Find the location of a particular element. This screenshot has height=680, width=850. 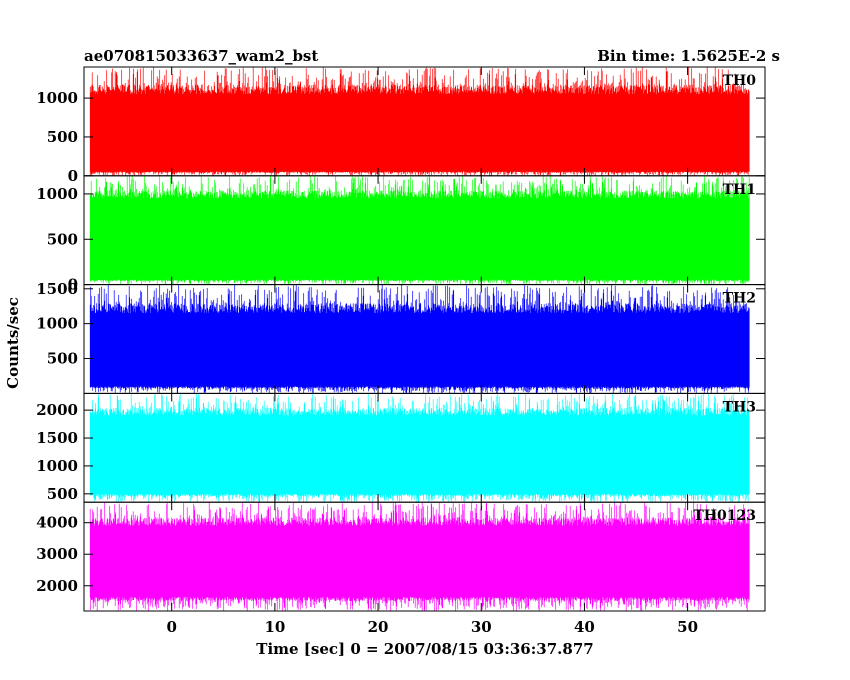

chart-title: ae070815033637_wam2_bst is located at coordinates (201, 56).